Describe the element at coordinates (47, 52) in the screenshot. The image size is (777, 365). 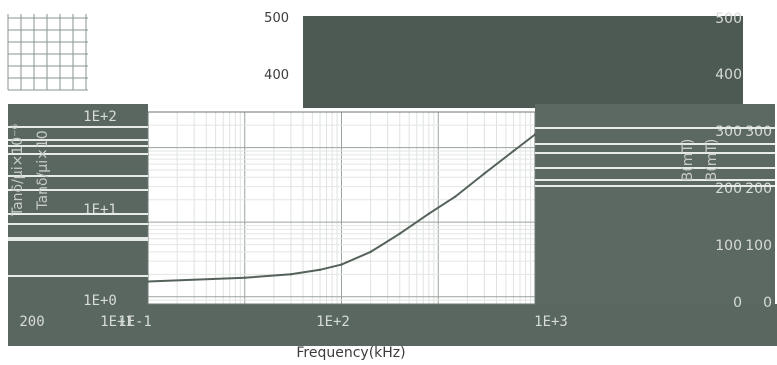
I see `corner-grid` at that location.